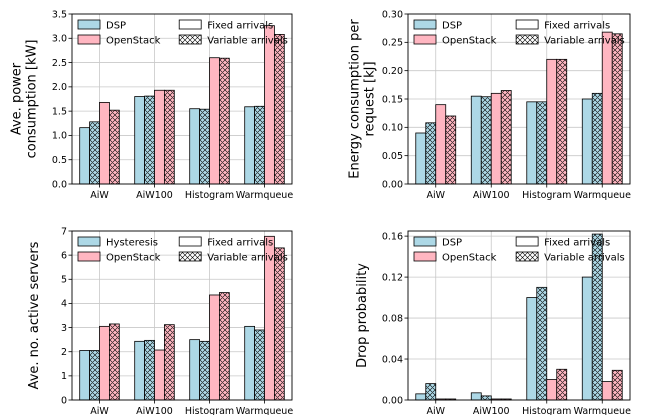 This screenshot has height=415, width=656. Describe the element at coordinates (64, 231) in the screenshot. I see `y-tick-label: 7` at that location.